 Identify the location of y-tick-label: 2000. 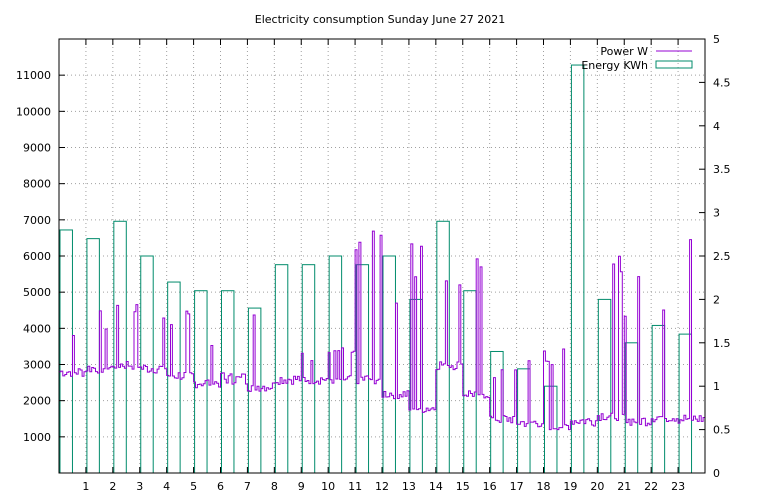
(37, 401).